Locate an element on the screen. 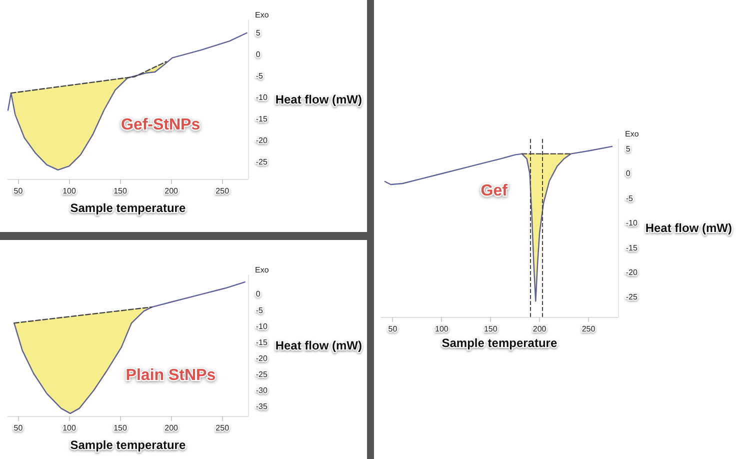  text: Plain StNPs is located at coordinates (171, 375).